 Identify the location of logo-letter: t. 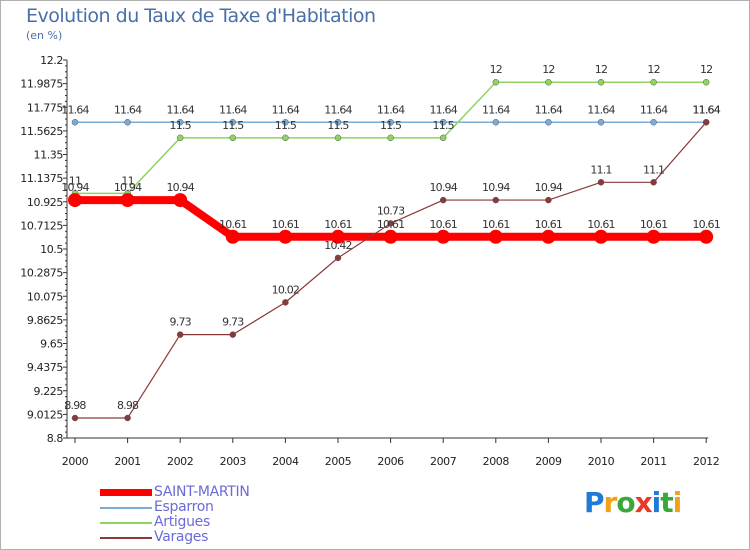
(666, 502).